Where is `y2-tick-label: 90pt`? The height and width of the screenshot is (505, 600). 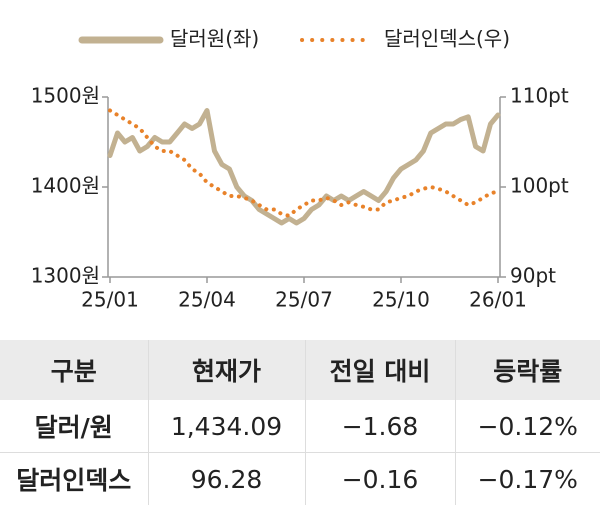
y2-tick-label: 90pt is located at coordinates (533, 276).